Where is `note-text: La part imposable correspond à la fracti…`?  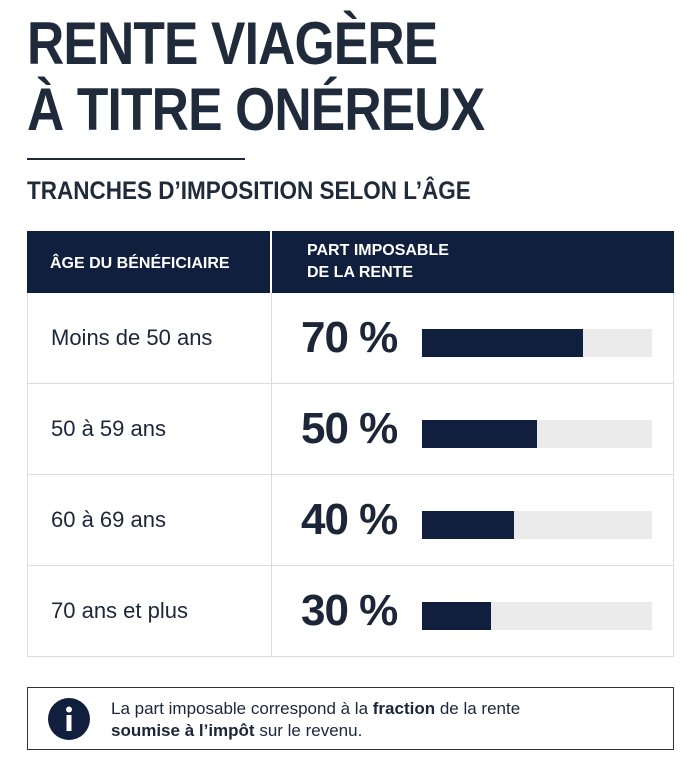
note-text: La part imposable correspond à la fracti… is located at coordinates (315, 720).